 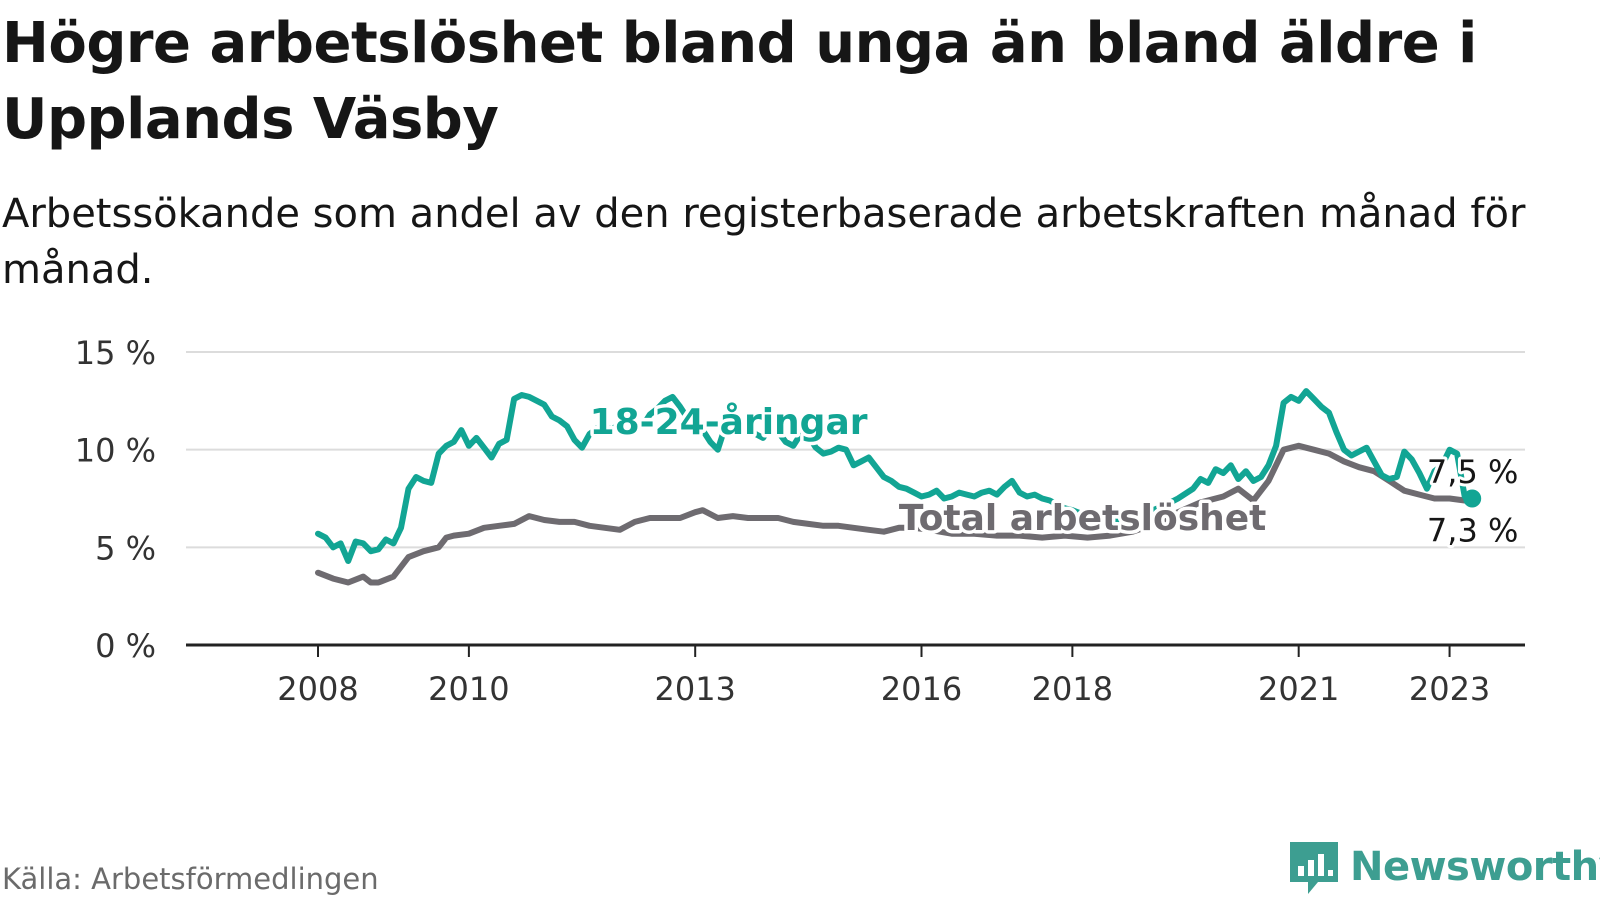 I want to click on newsworthy-logo-text: Newsworthy, so click(x=1475, y=867).